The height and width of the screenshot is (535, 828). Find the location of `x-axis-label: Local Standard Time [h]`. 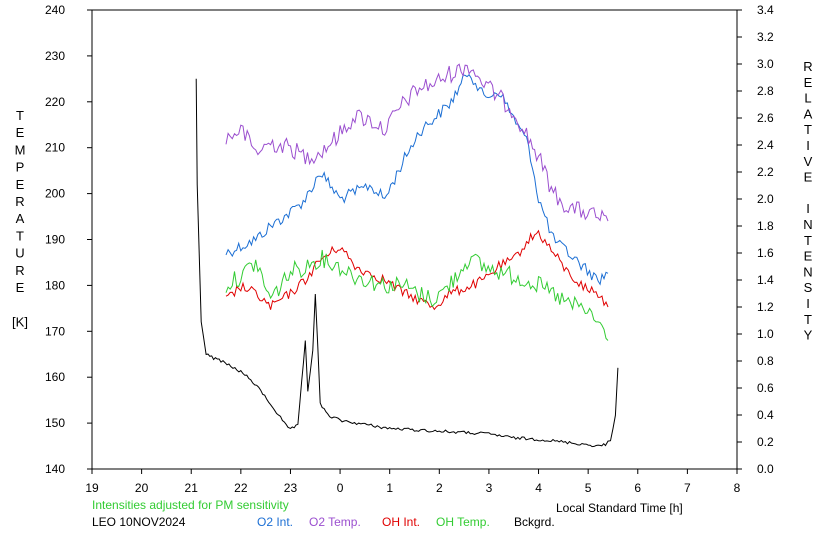

x-axis-label: Local Standard Time [h] is located at coordinates (619, 508).